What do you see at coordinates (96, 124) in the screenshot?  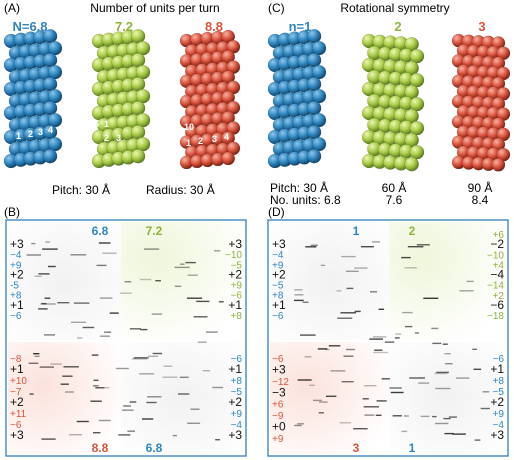 I see `unit-number: 6` at bounding box center [96, 124].